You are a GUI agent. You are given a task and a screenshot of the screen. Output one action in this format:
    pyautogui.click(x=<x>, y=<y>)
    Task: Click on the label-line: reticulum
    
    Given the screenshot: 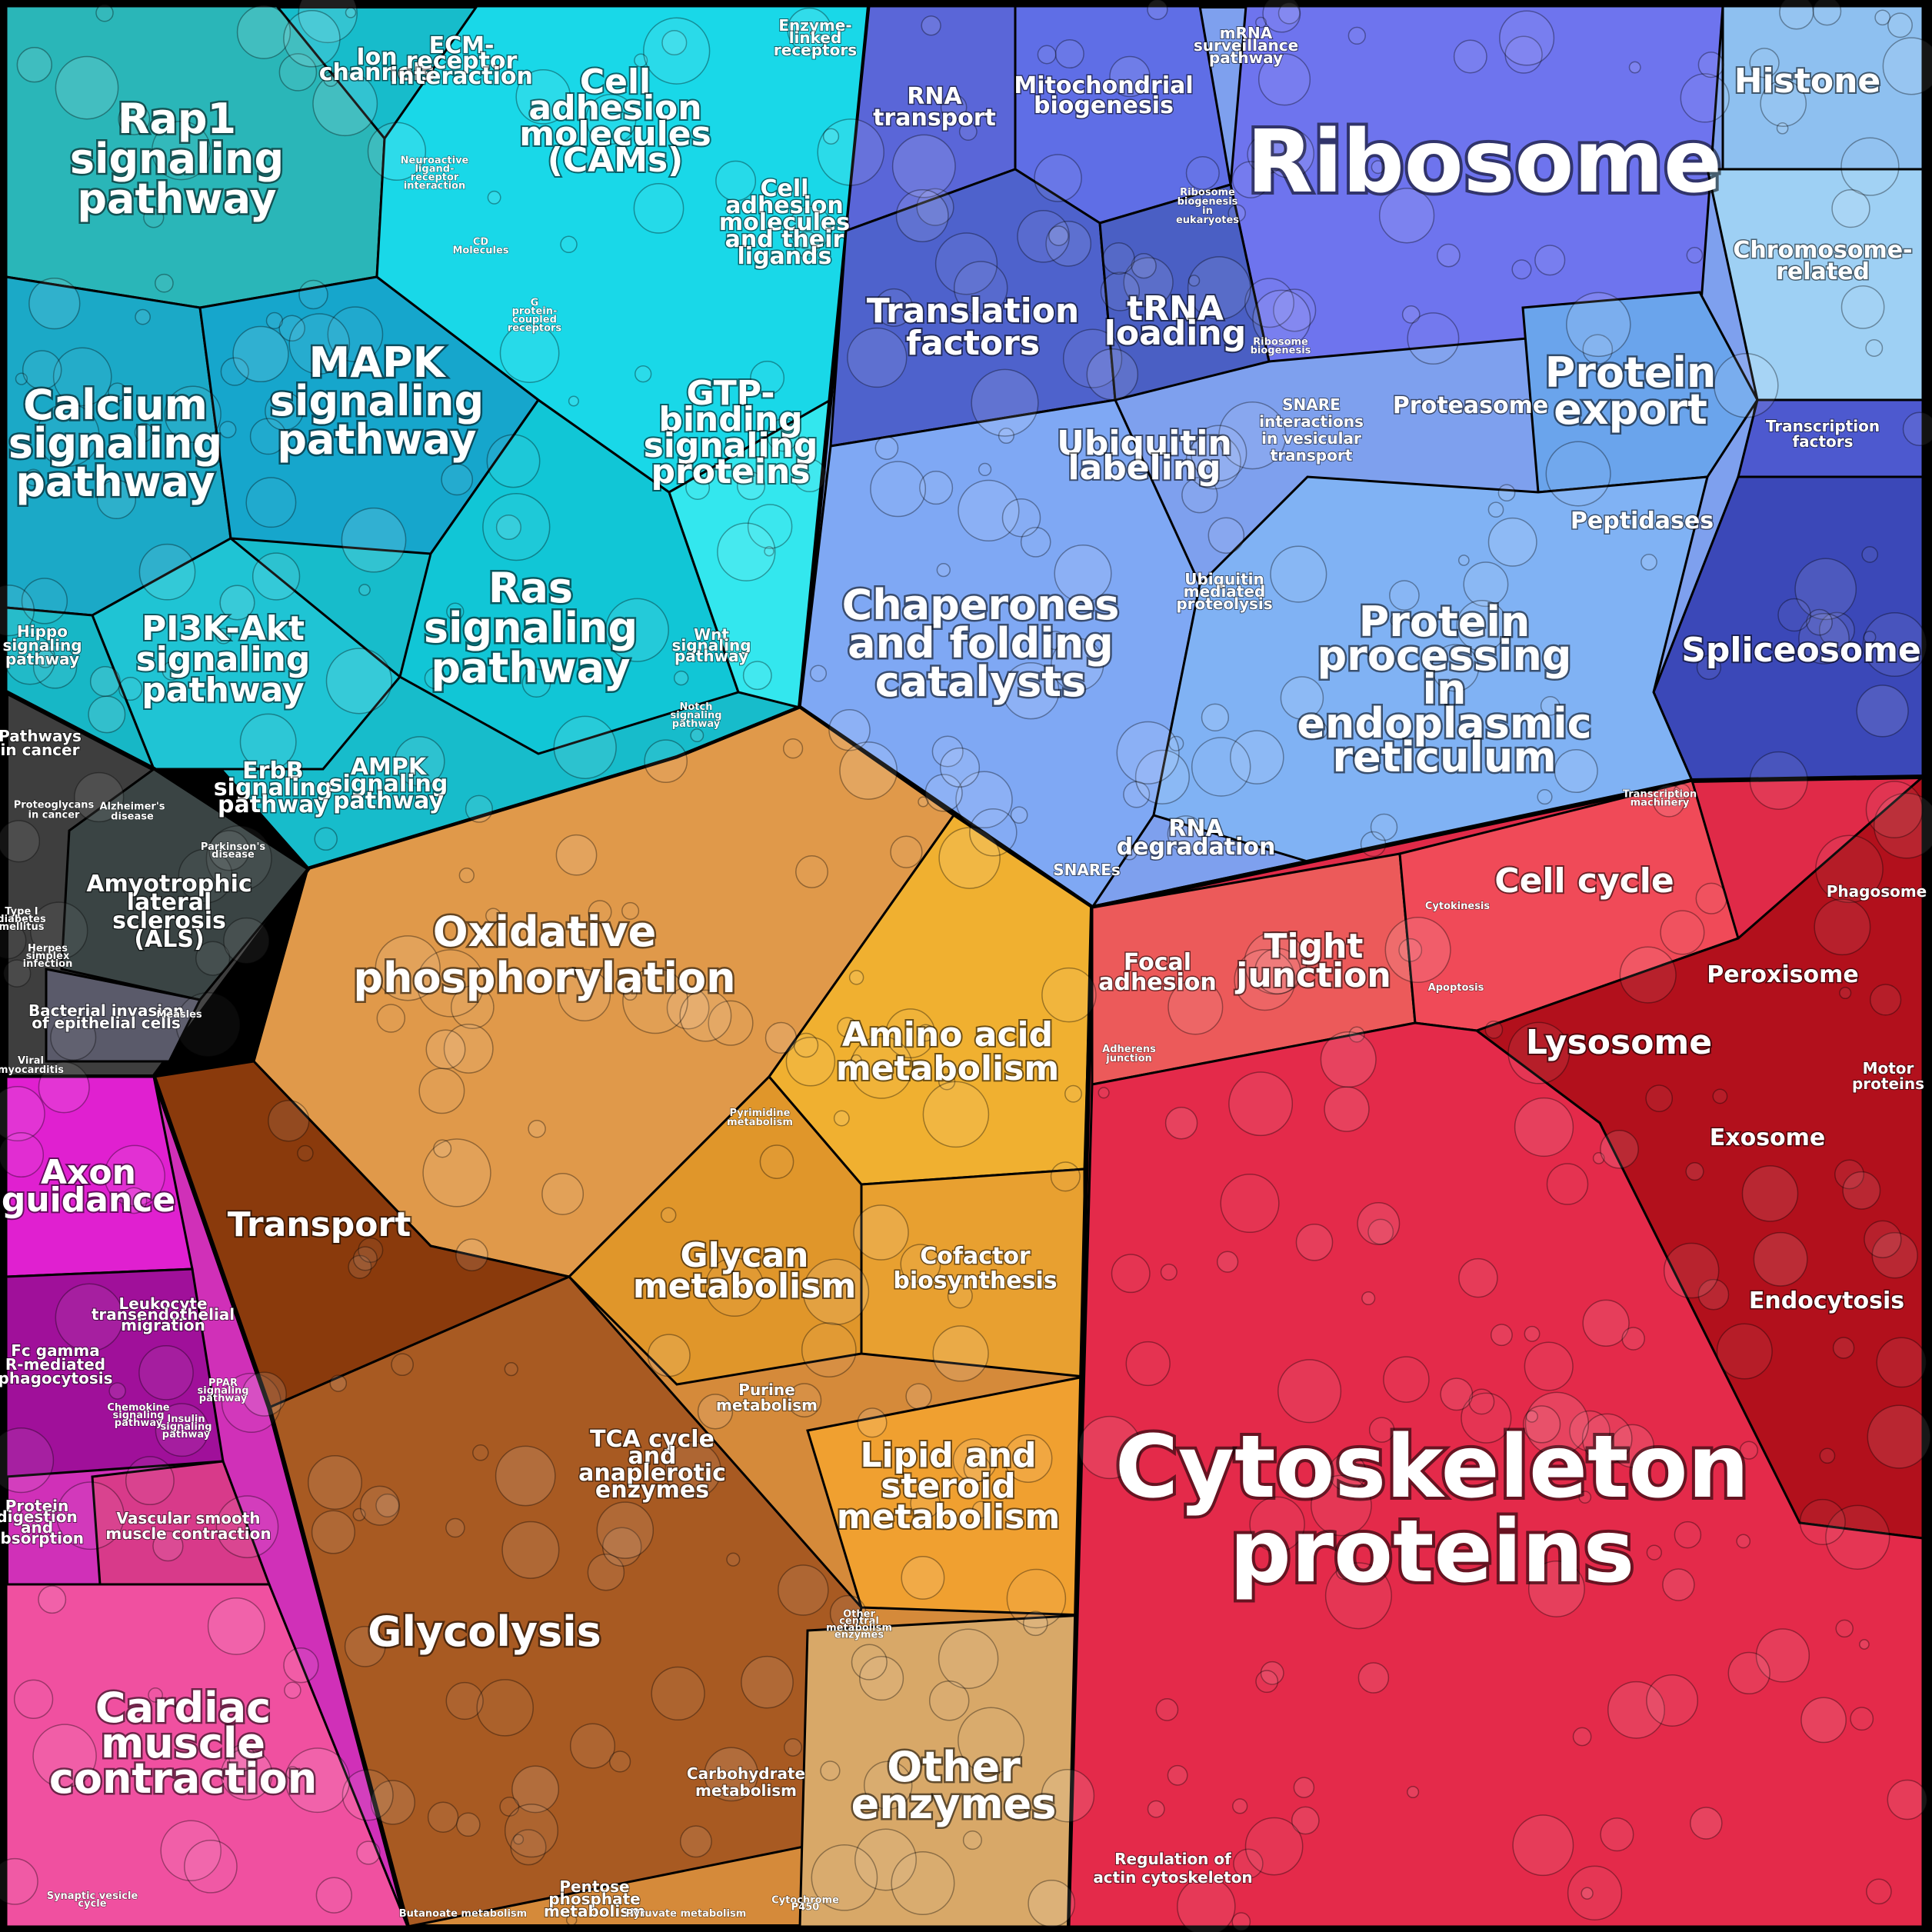 What is the action you would take?
    pyautogui.click(x=1444, y=757)
    